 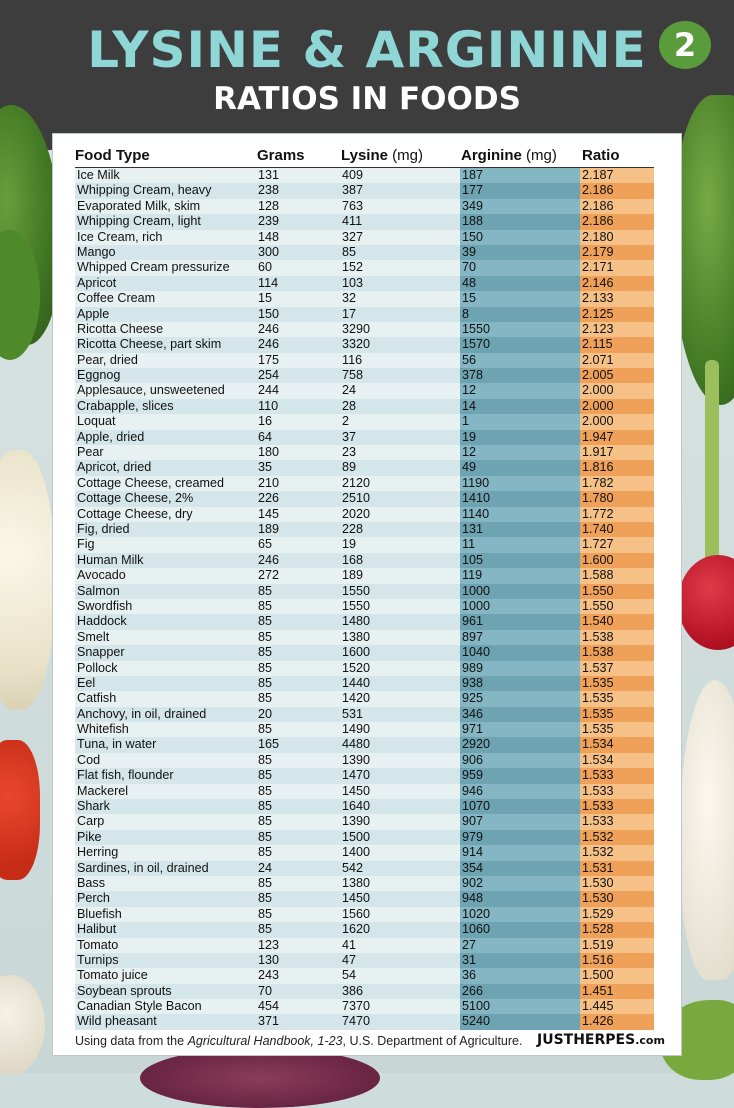 What do you see at coordinates (298, 468) in the screenshot?
I see `cell-grams: 35` at bounding box center [298, 468].